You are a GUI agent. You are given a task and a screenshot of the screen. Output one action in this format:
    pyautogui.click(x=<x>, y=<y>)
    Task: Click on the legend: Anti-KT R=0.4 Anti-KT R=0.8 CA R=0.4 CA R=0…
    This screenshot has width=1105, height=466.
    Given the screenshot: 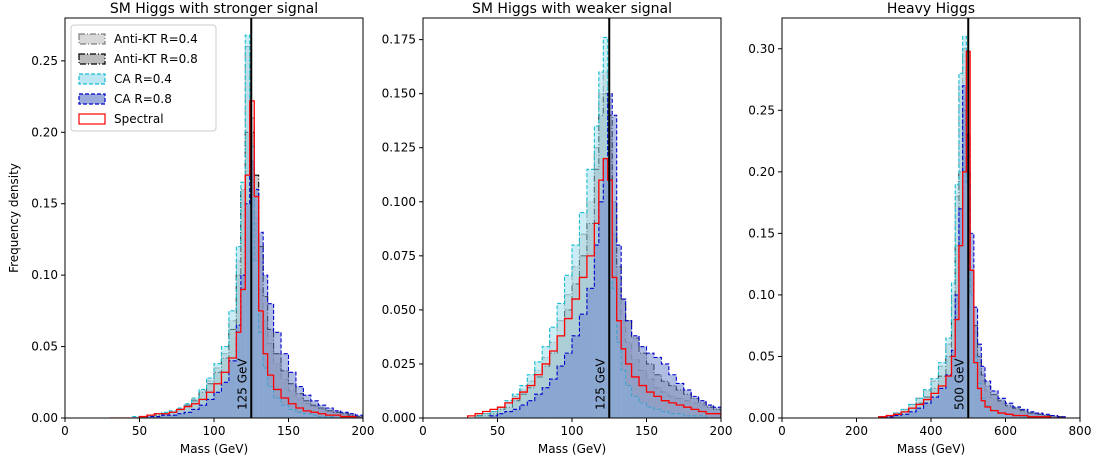 What is the action you would take?
    pyautogui.click(x=143, y=78)
    